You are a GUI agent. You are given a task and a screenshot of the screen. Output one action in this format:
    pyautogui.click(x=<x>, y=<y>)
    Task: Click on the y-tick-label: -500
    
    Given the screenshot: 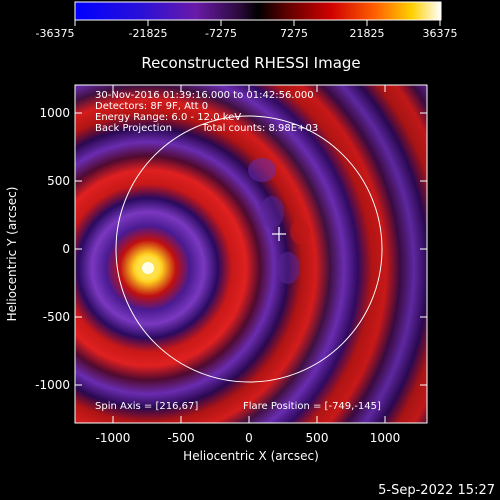 What is the action you would take?
    pyautogui.click(x=56, y=317)
    